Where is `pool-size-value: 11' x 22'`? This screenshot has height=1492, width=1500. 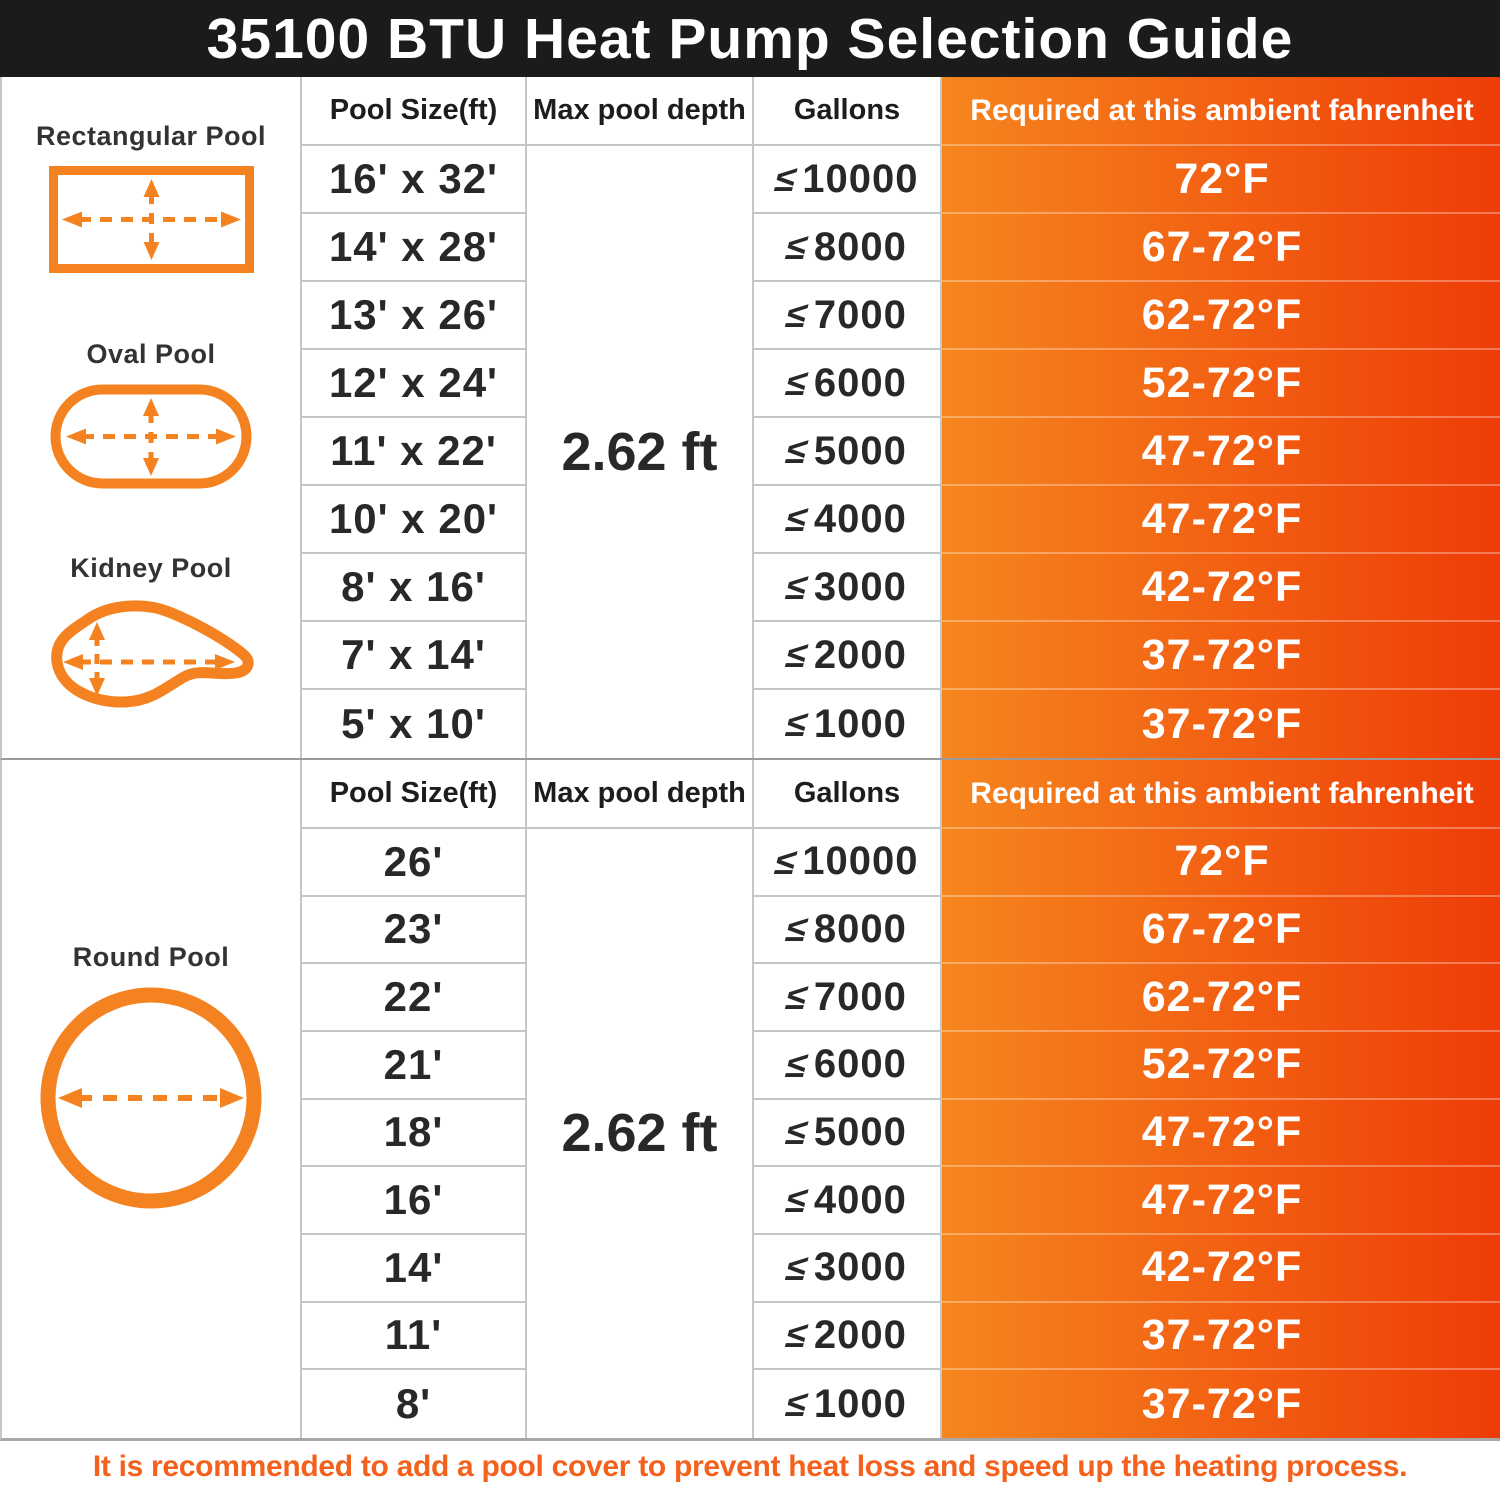
pool-size-value: 11' x 22' is located at coordinates (413, 450).